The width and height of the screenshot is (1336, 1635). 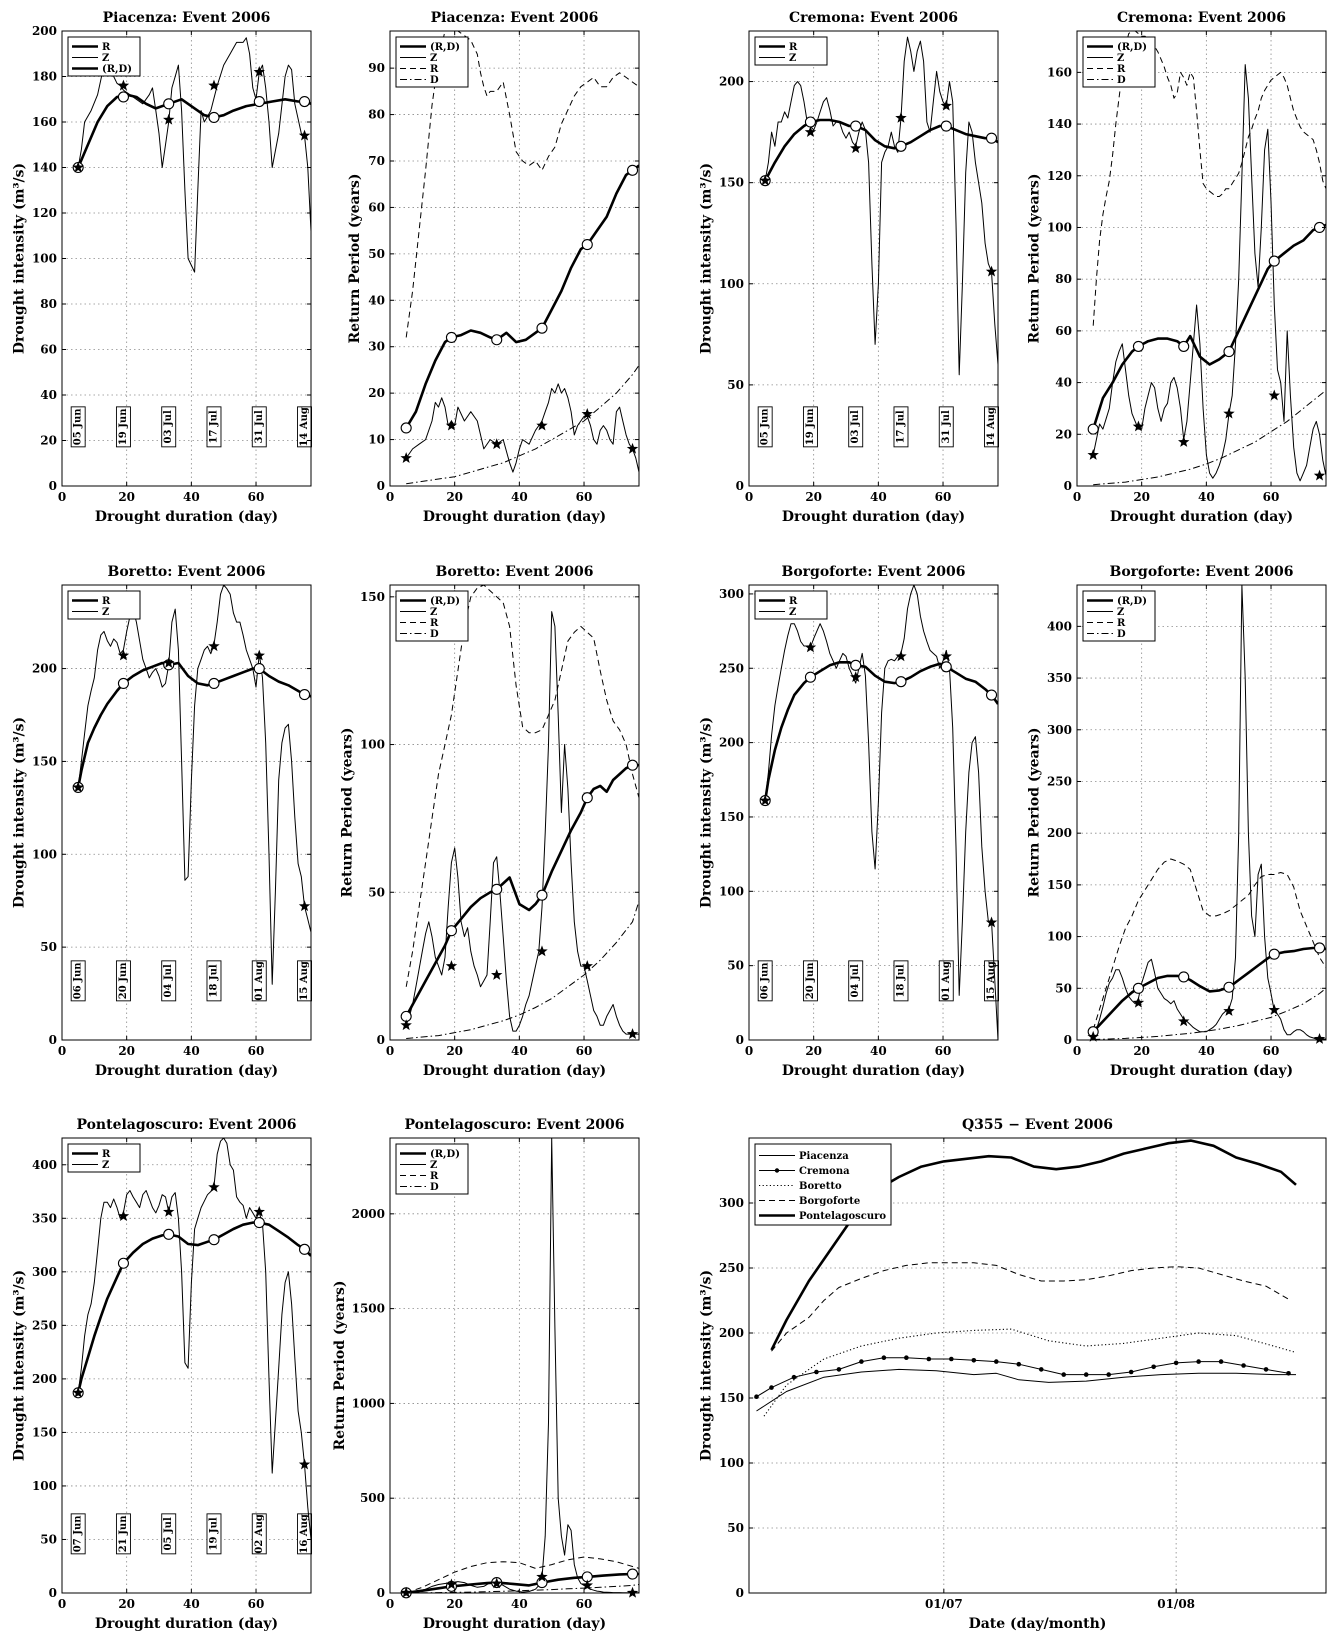 I want to click on date-label-text: 31 Jul, so click(x=946, y=426).